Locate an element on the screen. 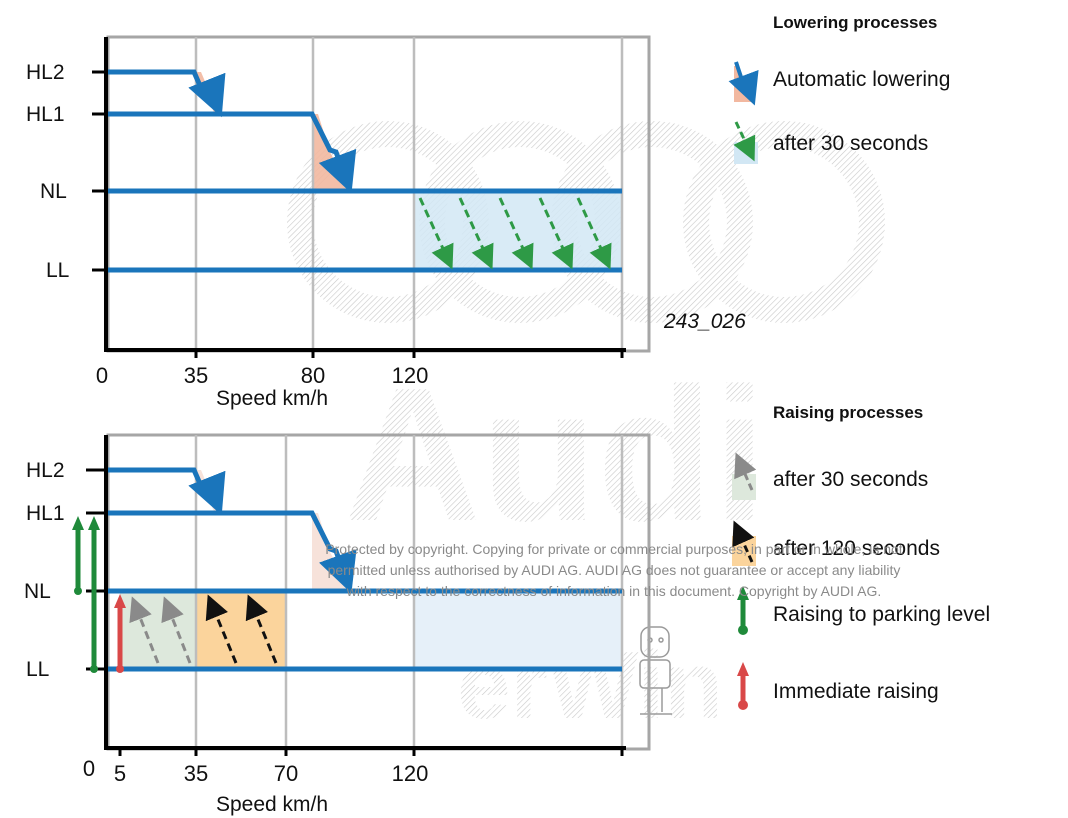 This screenshot has width=1068, height=818. raising-level-label: NL is located at coordinates (37, 591).